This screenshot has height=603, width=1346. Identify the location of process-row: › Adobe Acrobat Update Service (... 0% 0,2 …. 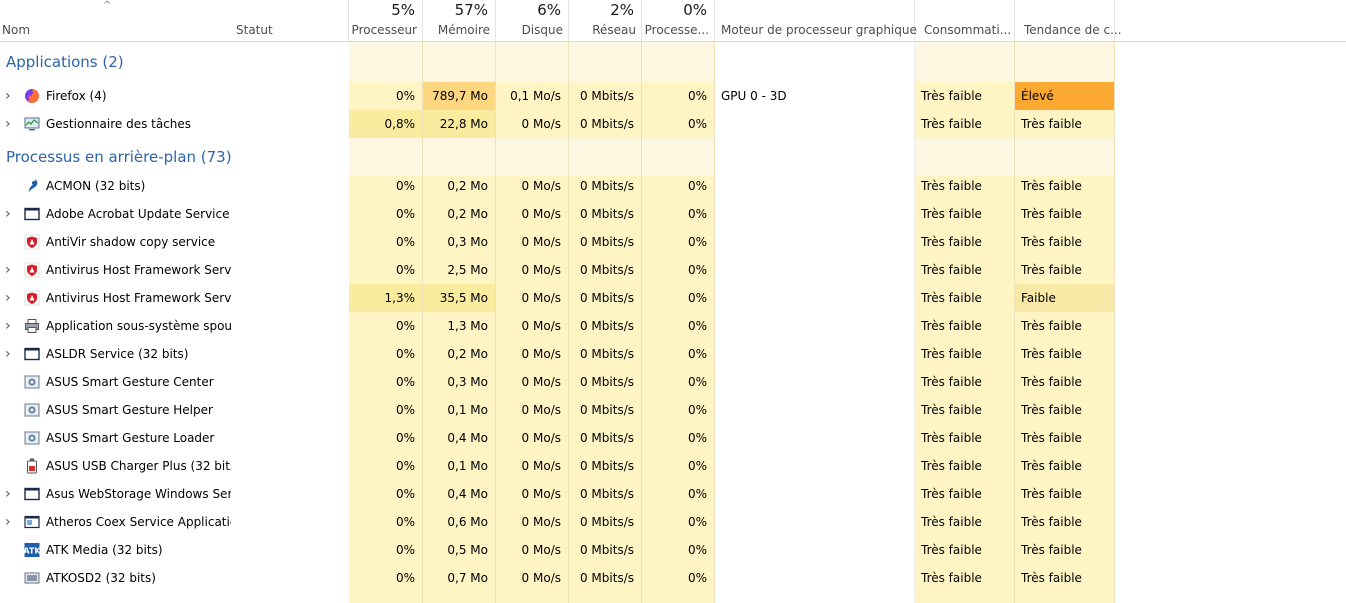
(673, 214).